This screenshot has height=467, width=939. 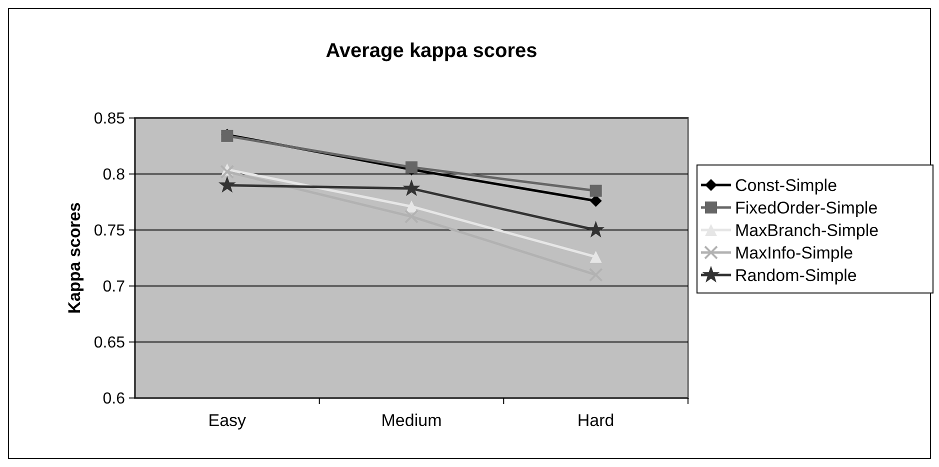 I want to click on x-tick-label: Medium, so click(x=411, y=420).